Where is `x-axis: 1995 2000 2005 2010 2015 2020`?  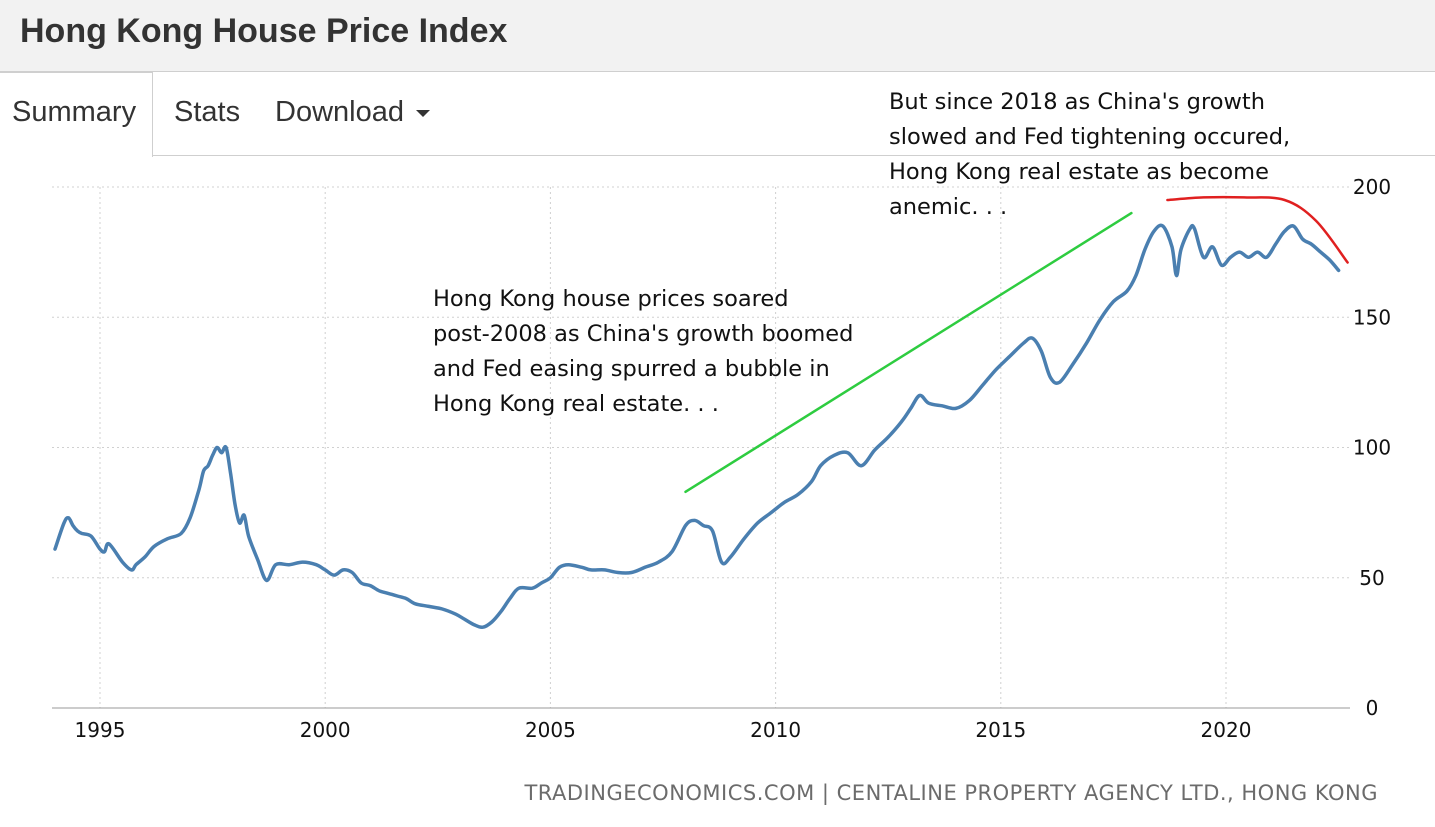
x-axis: 1995 2000 2005 2010 2015 2020 is located at coordinates (663, 730).